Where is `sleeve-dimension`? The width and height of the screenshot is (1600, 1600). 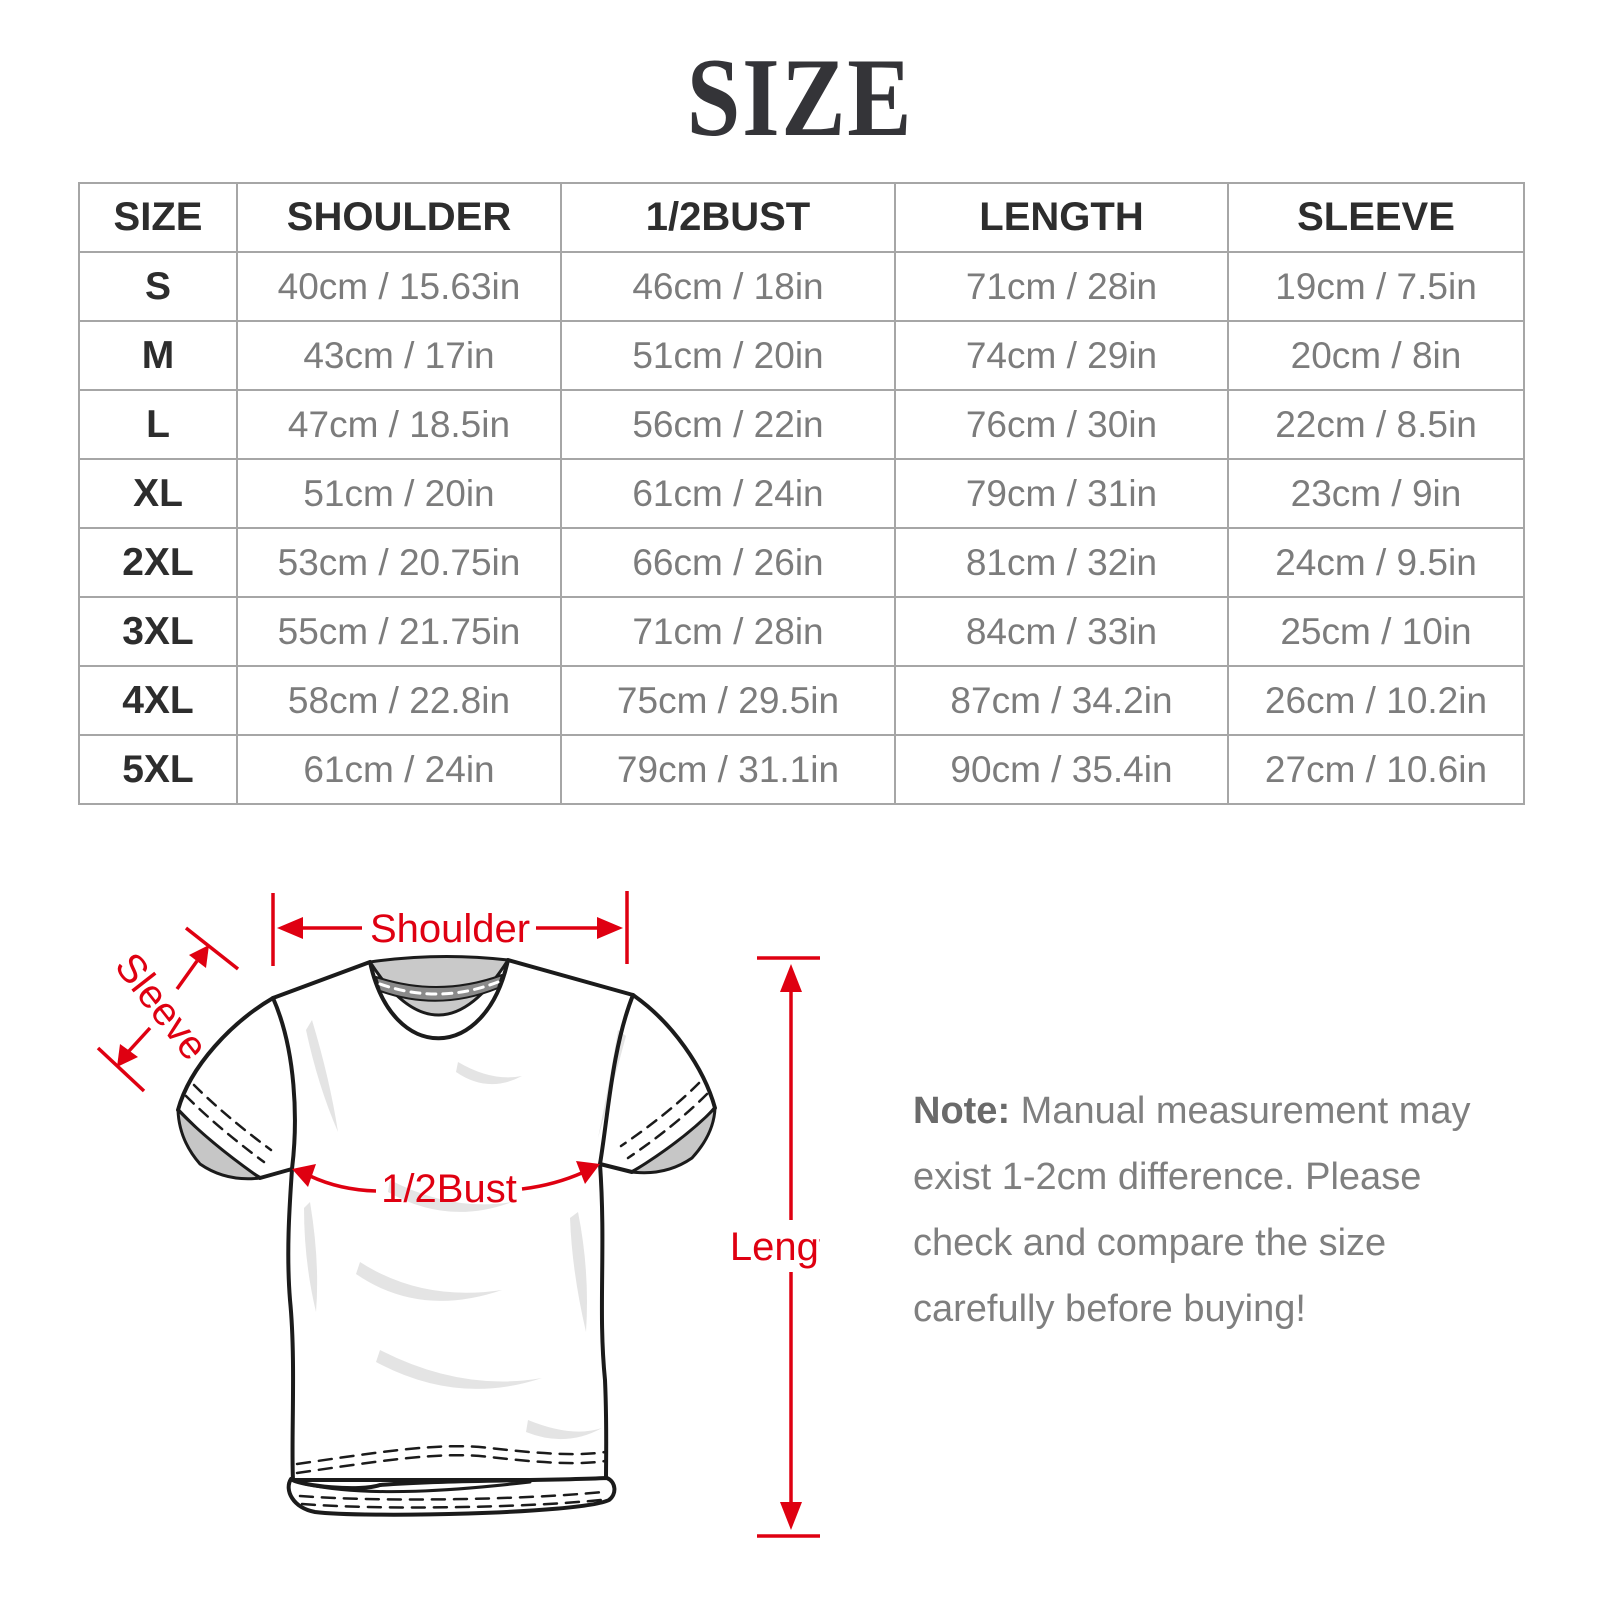 sleeve-dimension is located at coordinates (168, 1009).